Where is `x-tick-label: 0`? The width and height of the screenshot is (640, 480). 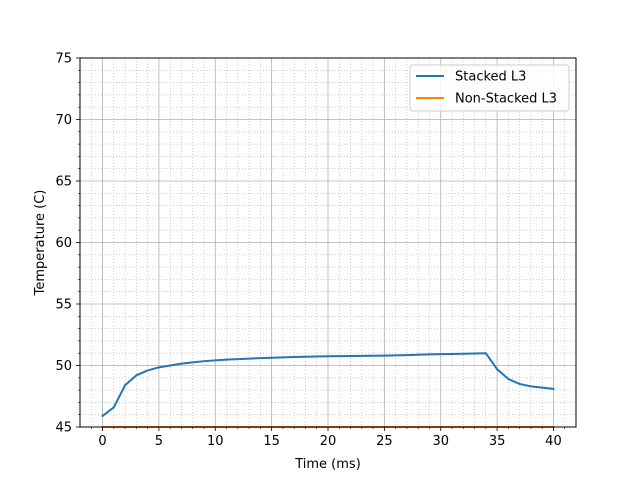
x-tick-label: 0 is located at coordinates (102, 441).